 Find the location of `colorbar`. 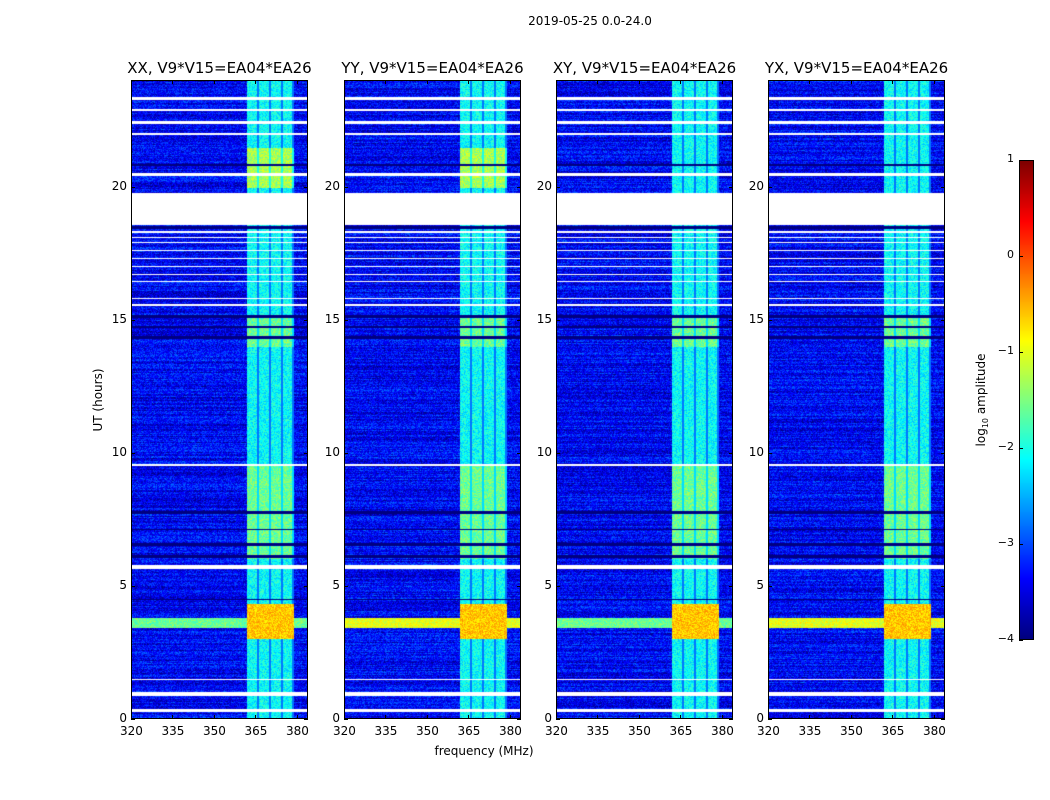

colorbar is located at coordinates (1026, 400).